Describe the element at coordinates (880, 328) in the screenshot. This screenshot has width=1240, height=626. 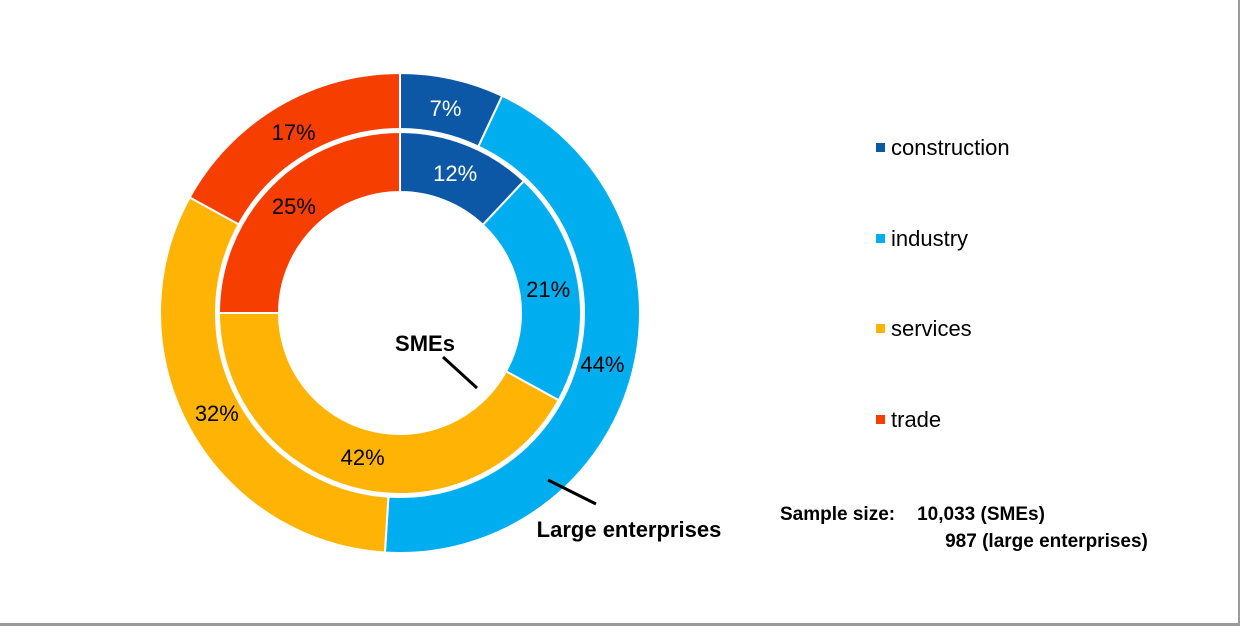
I see `legend-marker-services` at that location.